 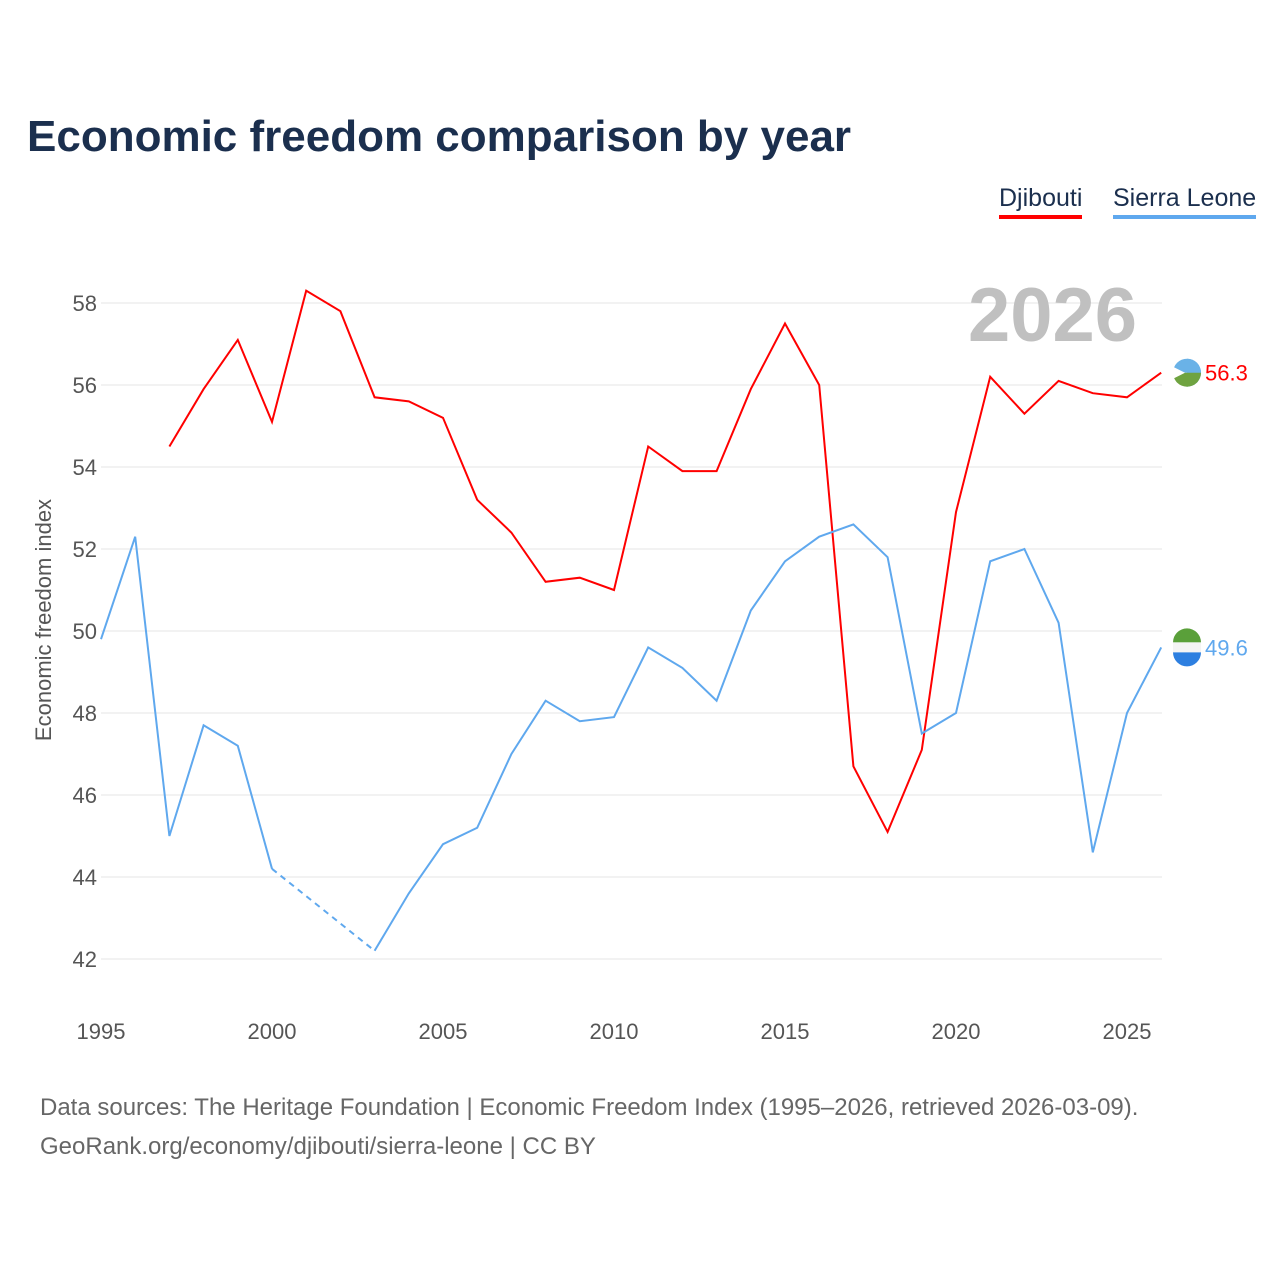 What do you see at coordinates (272, 1031) in the screenshot?
I see `x-tick-label: 2000` at bounding box center [272, 1031].